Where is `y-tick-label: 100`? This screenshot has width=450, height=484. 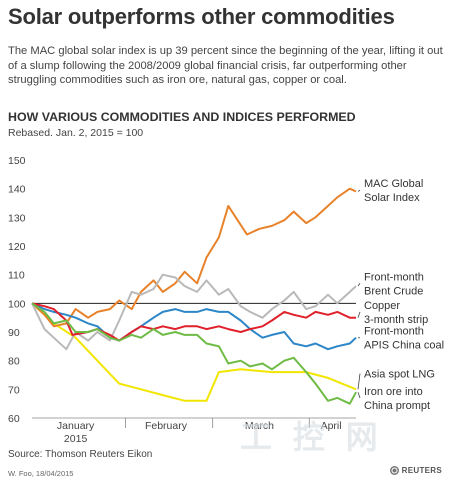
y-tick-label: 100 is located at coordinates (17, 304).